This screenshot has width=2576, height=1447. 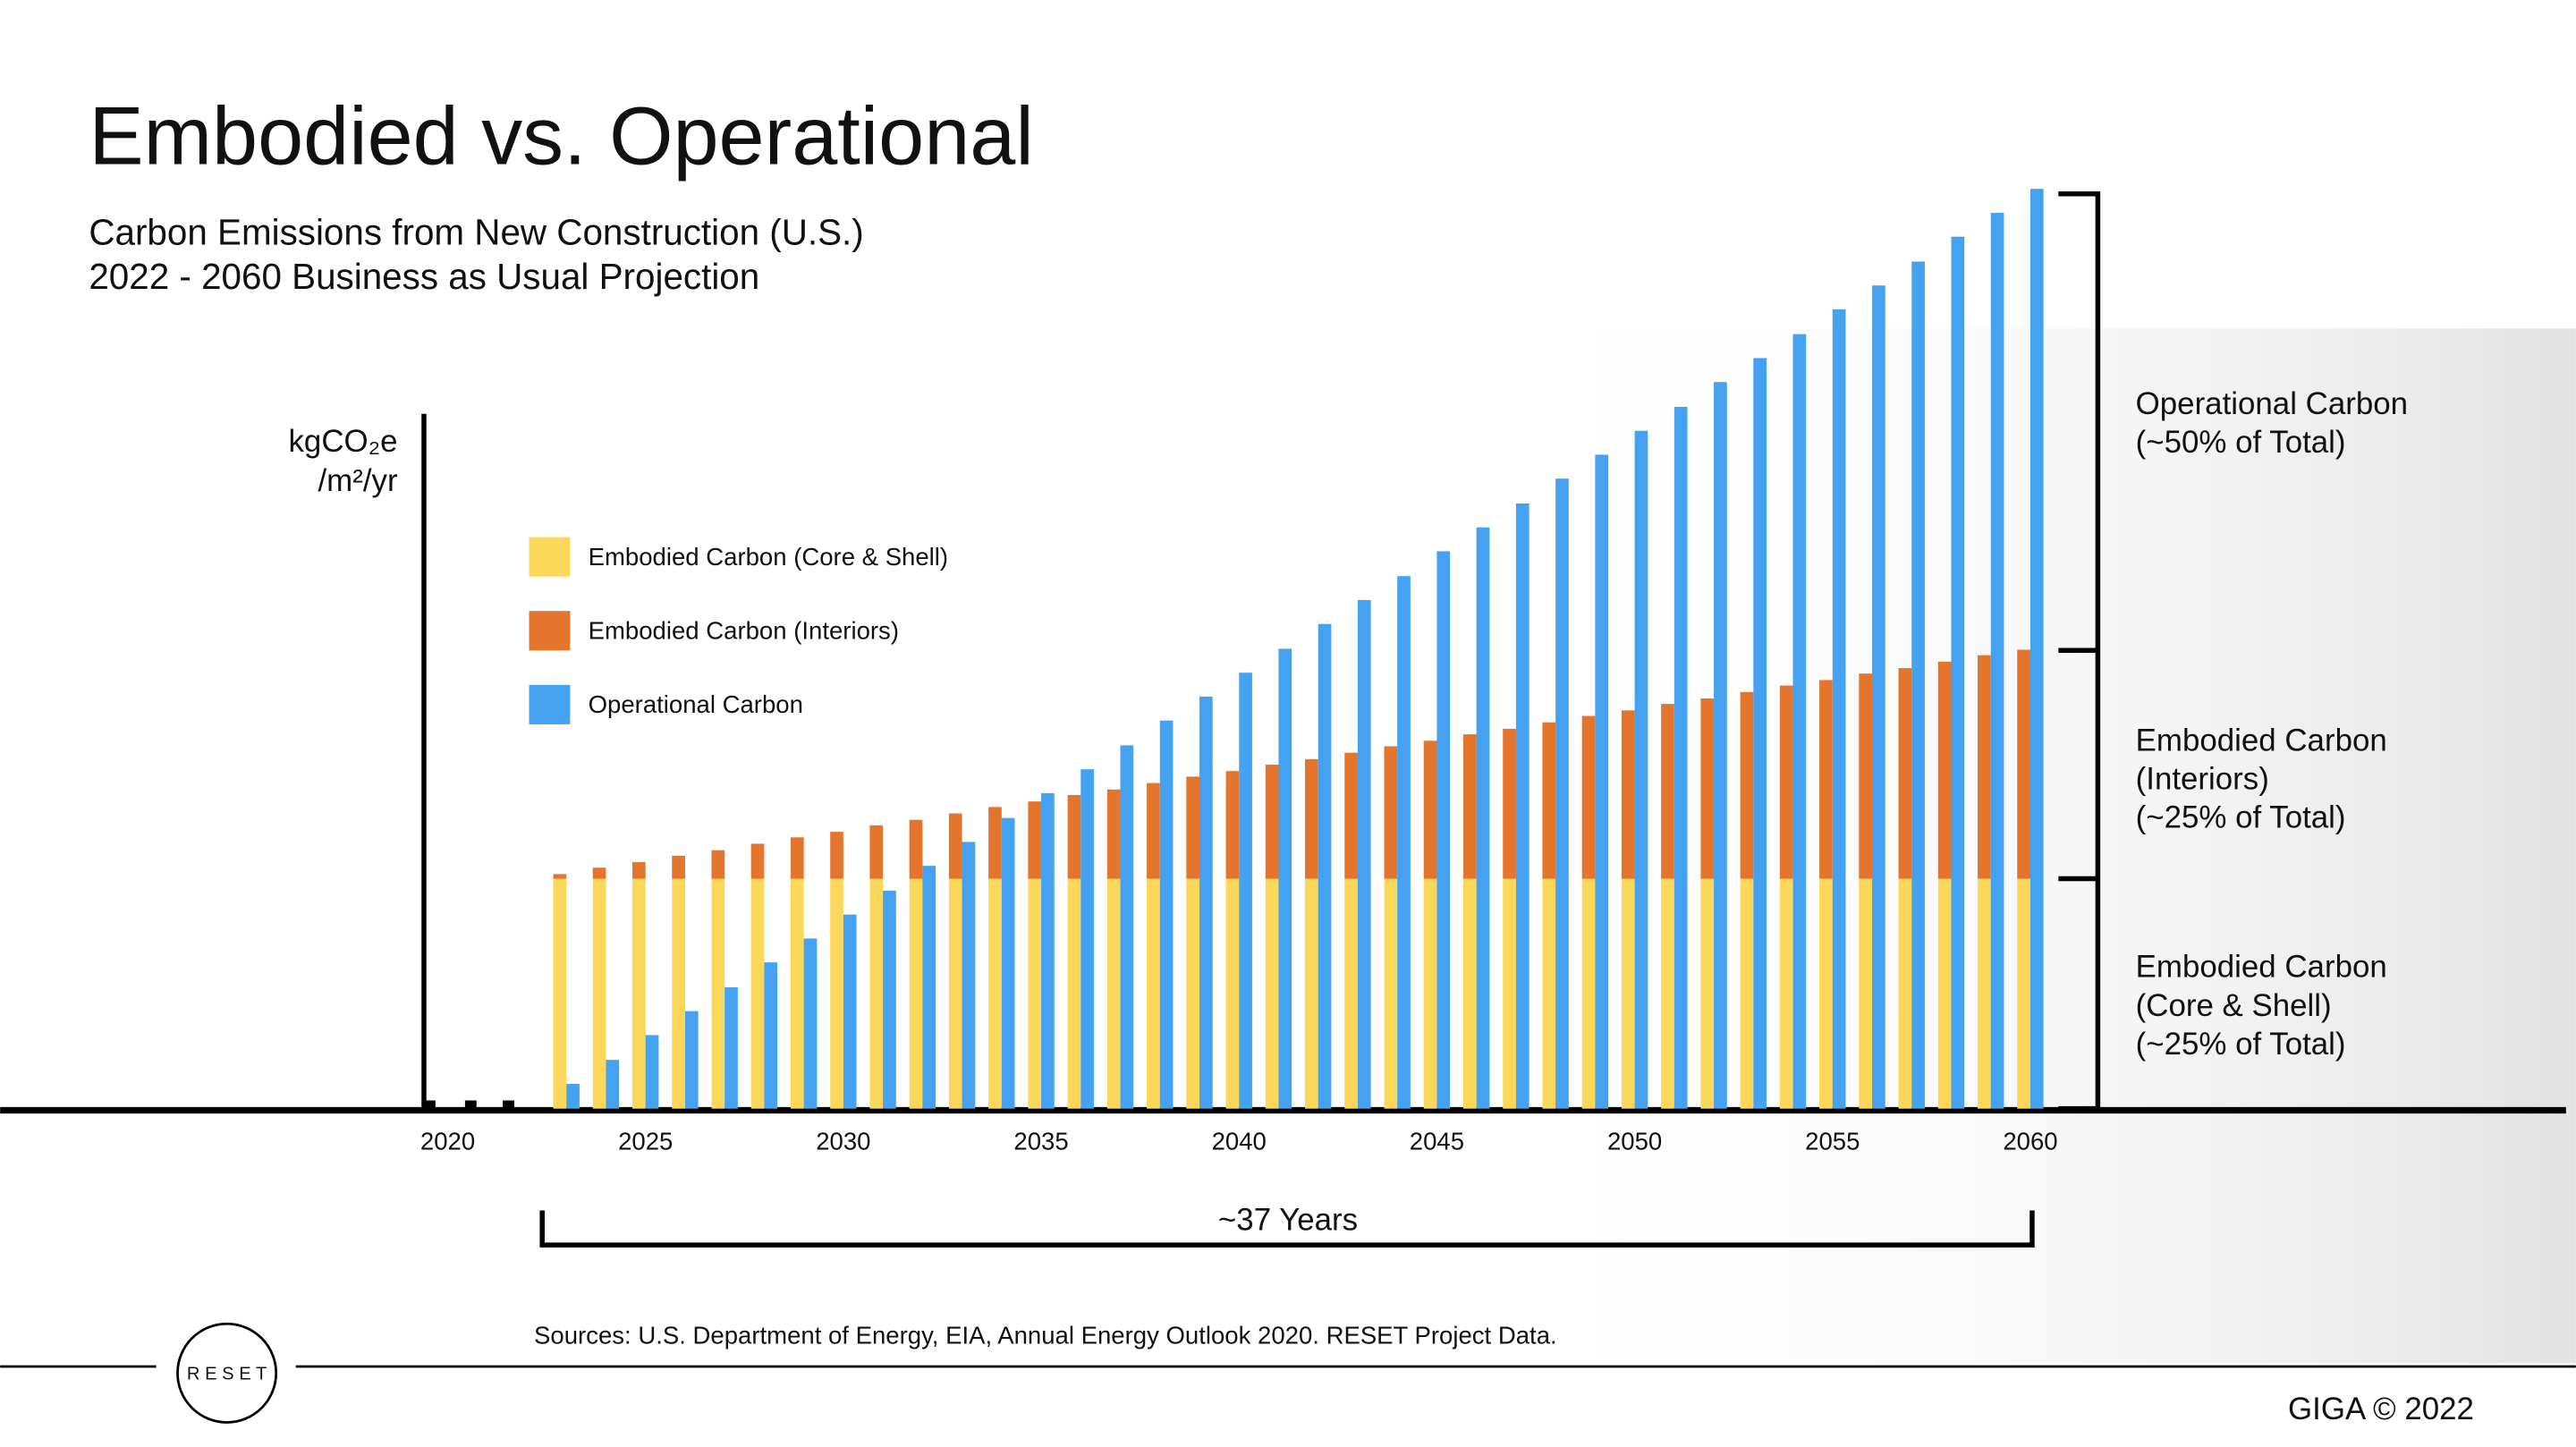 What do you see at coordinates (696, 704) in the screenshot?
I see `legend-label: Operational Carbon` at bounding box center [696, 704].